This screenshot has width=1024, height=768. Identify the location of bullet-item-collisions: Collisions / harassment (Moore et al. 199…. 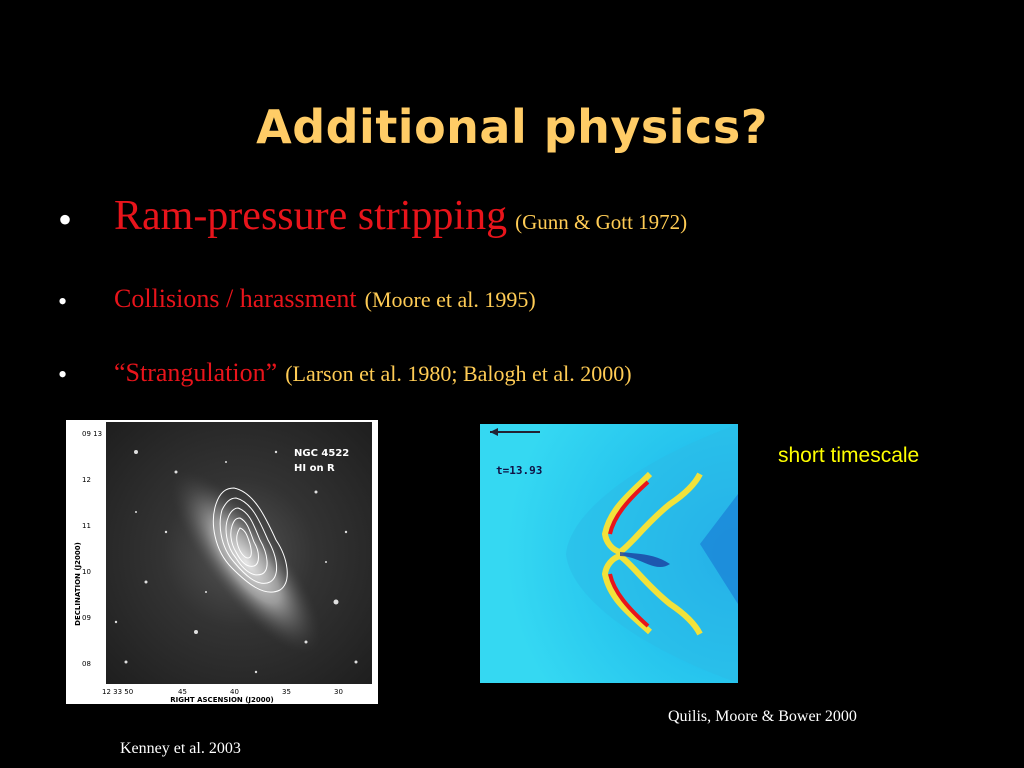
(325, 299).